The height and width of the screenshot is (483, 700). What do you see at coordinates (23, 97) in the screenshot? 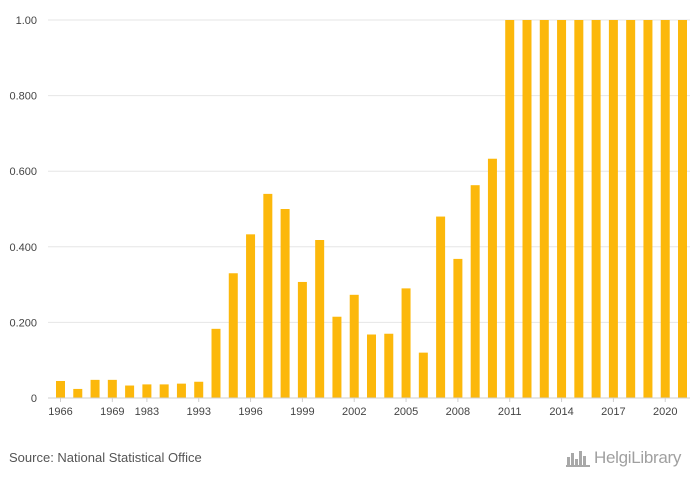
I see `y-tick-label: 0.800` at bounding box center [23, 97].